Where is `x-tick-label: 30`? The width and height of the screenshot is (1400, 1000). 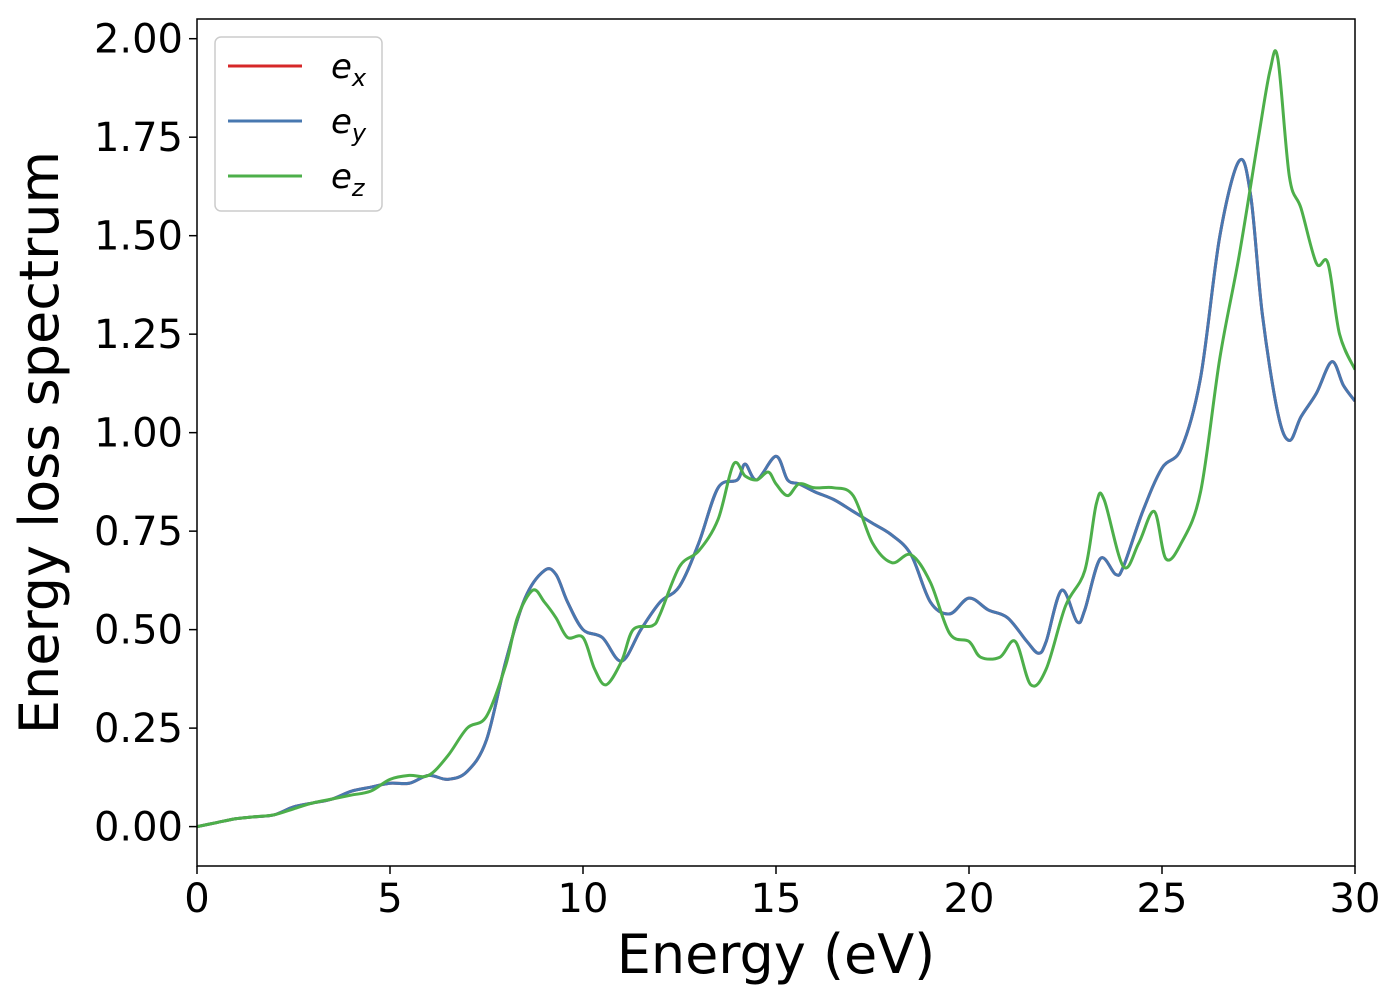 x-tick-label: 30 is located at coordinates (1355, 899).